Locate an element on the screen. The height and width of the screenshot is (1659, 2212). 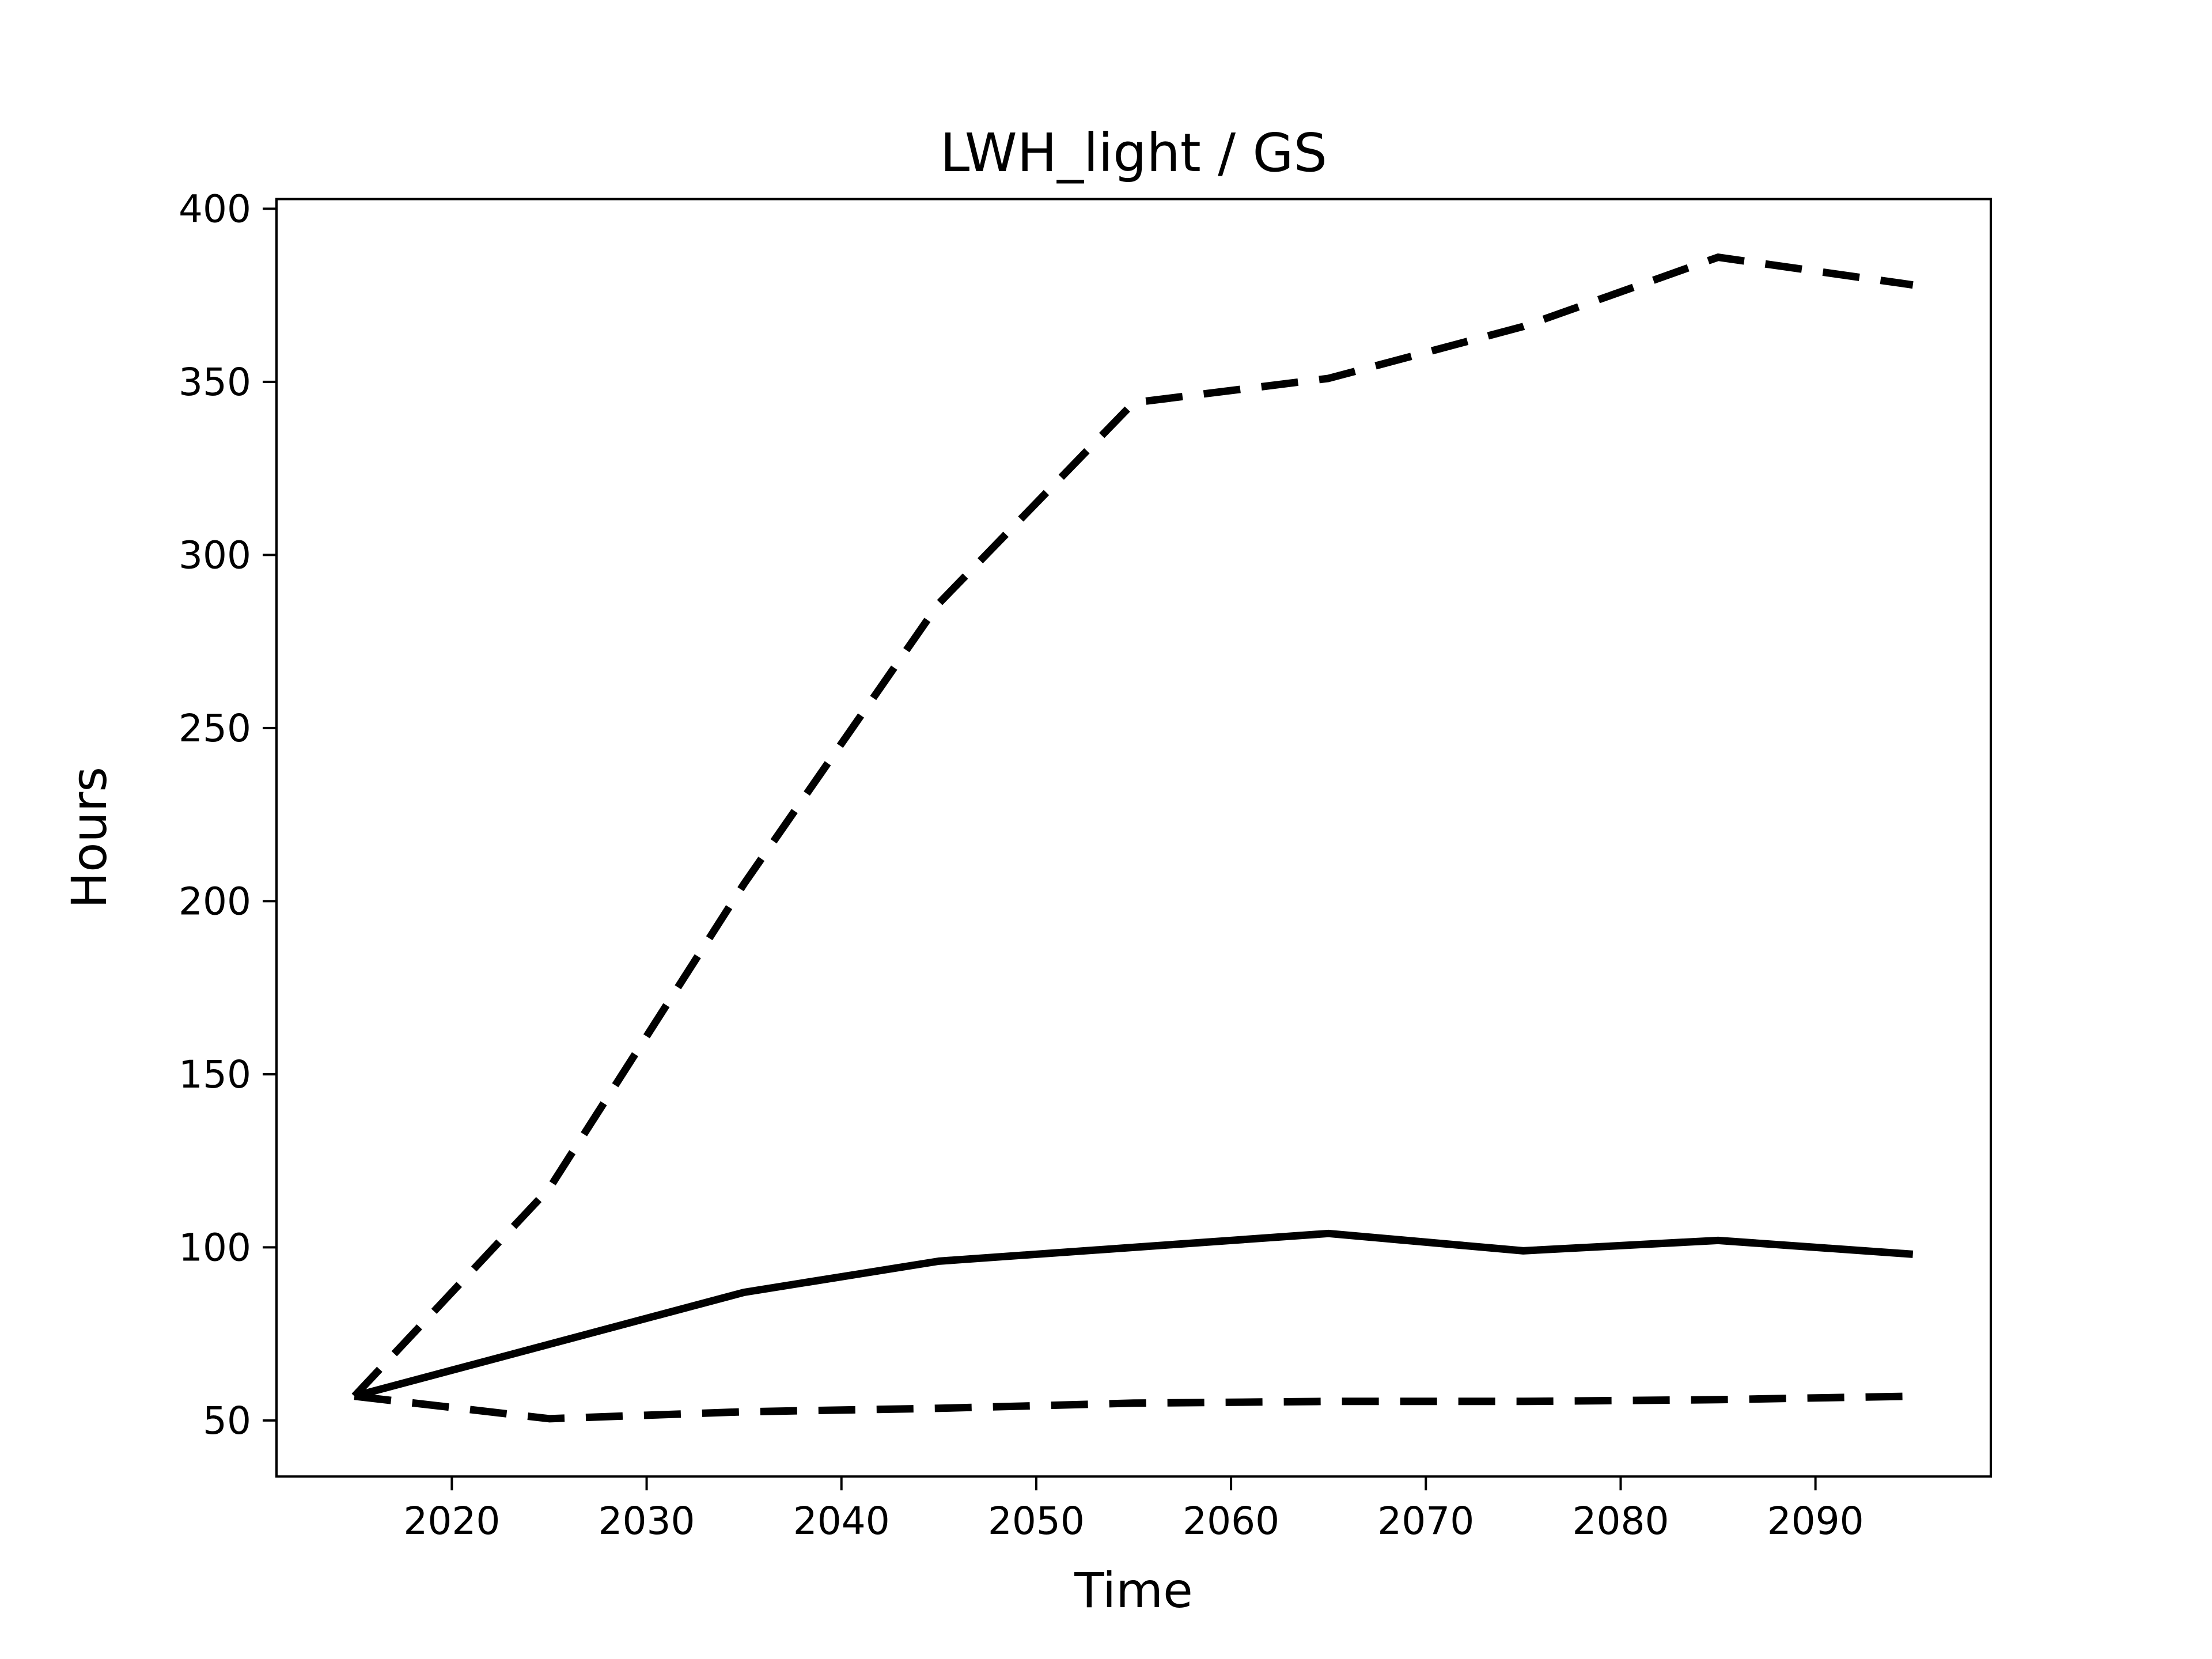
y-tick-label: 100 is located at coordinates (215, 1247).